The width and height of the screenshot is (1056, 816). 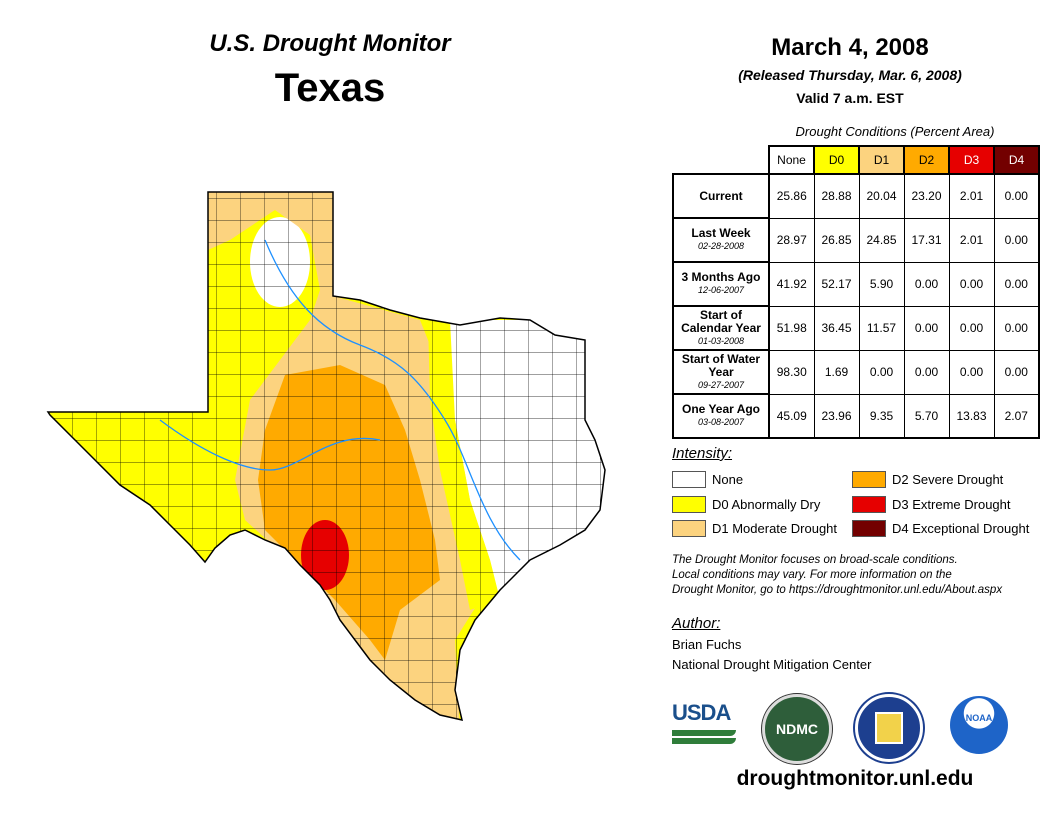 What do you see at coordinates (881, 416) in the screenshot?
I see `table-cell: 9.35` at bounding box center [881, 416].